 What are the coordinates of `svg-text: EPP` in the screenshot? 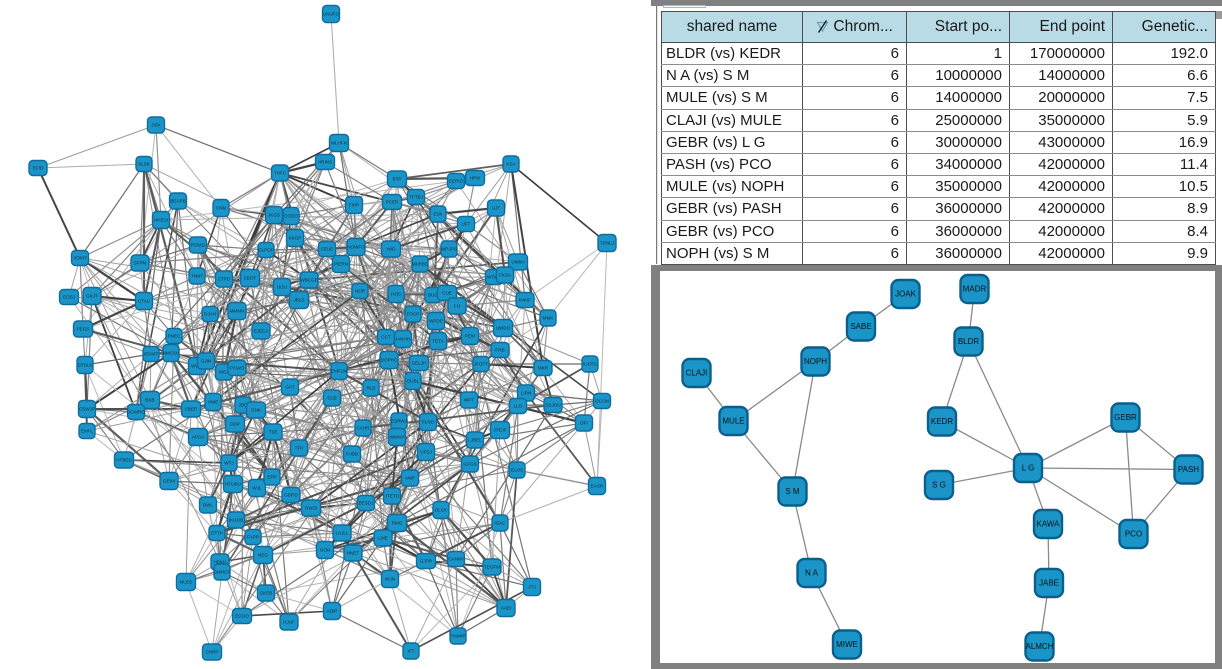 It's located at (271, 477).